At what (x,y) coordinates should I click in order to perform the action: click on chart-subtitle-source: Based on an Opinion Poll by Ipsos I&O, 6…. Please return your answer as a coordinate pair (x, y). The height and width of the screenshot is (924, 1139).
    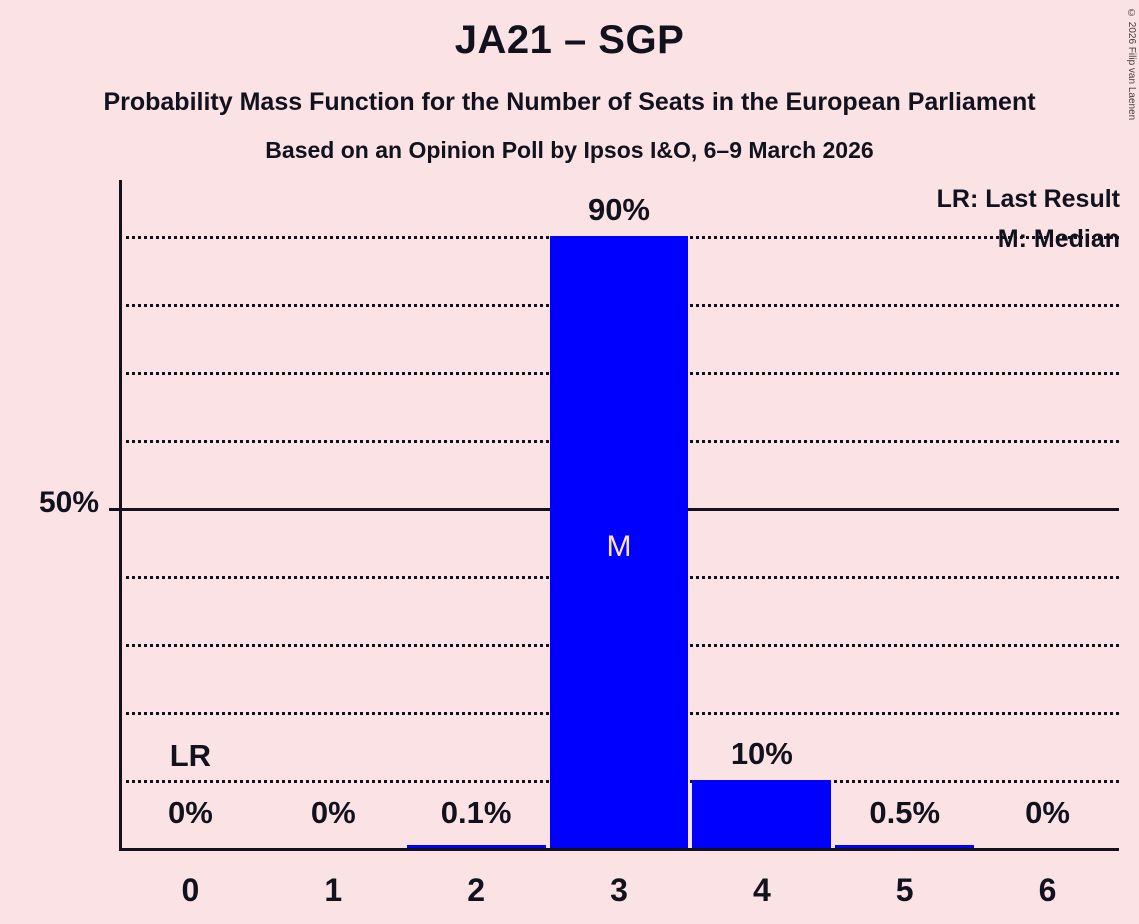
    Looking at the image, I should click on (569, 150).